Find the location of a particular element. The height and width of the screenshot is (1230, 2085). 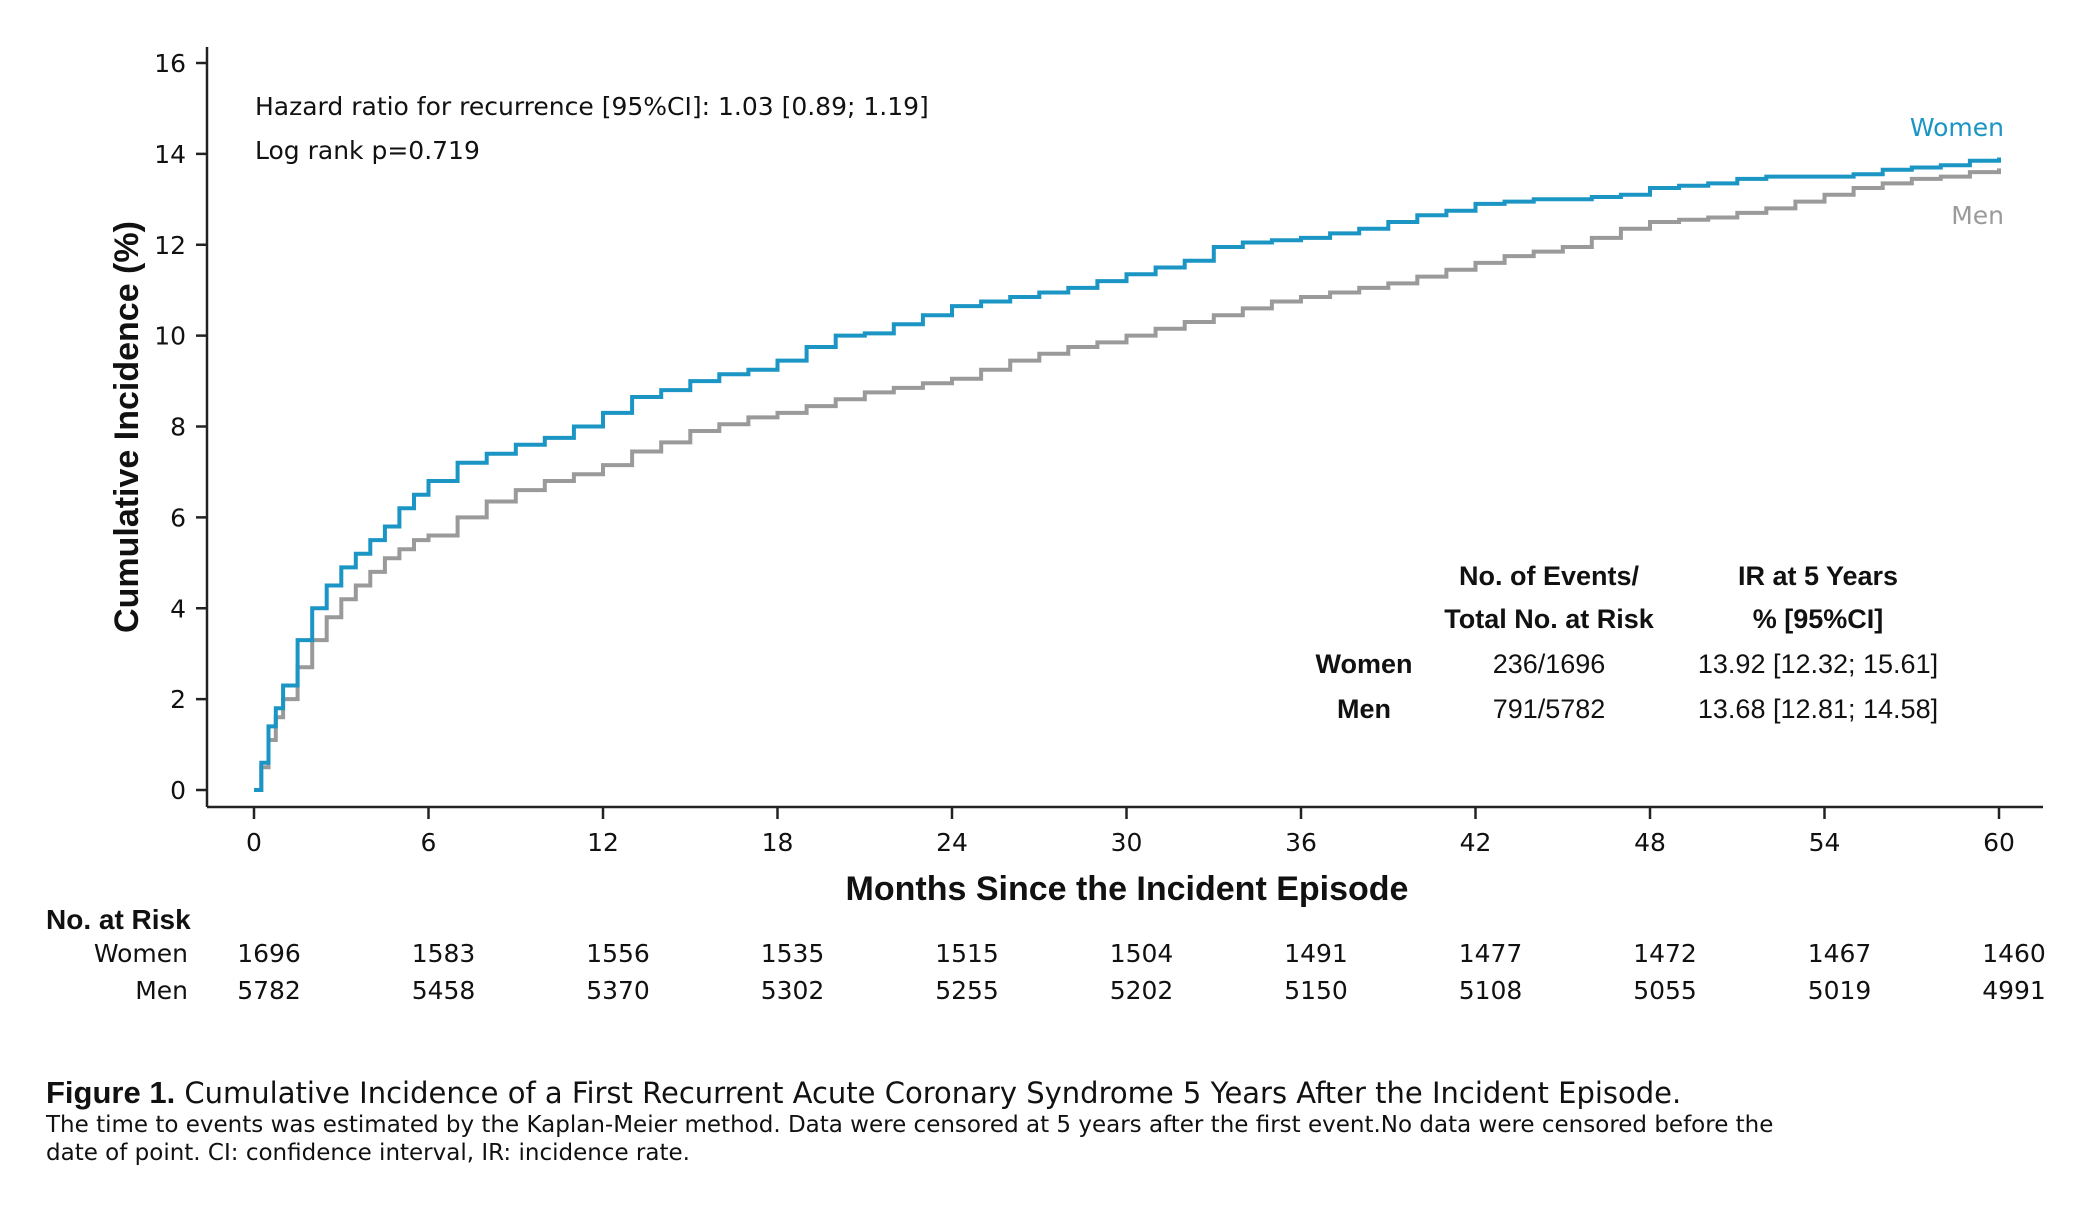

summary-header-events-1: No. of Events/ is located at coordinates (1549, 576).